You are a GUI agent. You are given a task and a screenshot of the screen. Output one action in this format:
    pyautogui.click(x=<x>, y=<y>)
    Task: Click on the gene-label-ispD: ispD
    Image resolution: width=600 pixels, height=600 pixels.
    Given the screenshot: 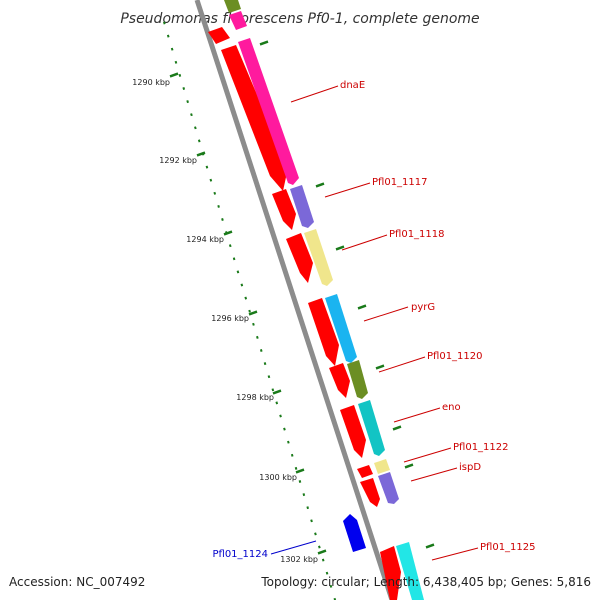 What is the action you would take?
    pyautogui.click(x=470, y=467)
    